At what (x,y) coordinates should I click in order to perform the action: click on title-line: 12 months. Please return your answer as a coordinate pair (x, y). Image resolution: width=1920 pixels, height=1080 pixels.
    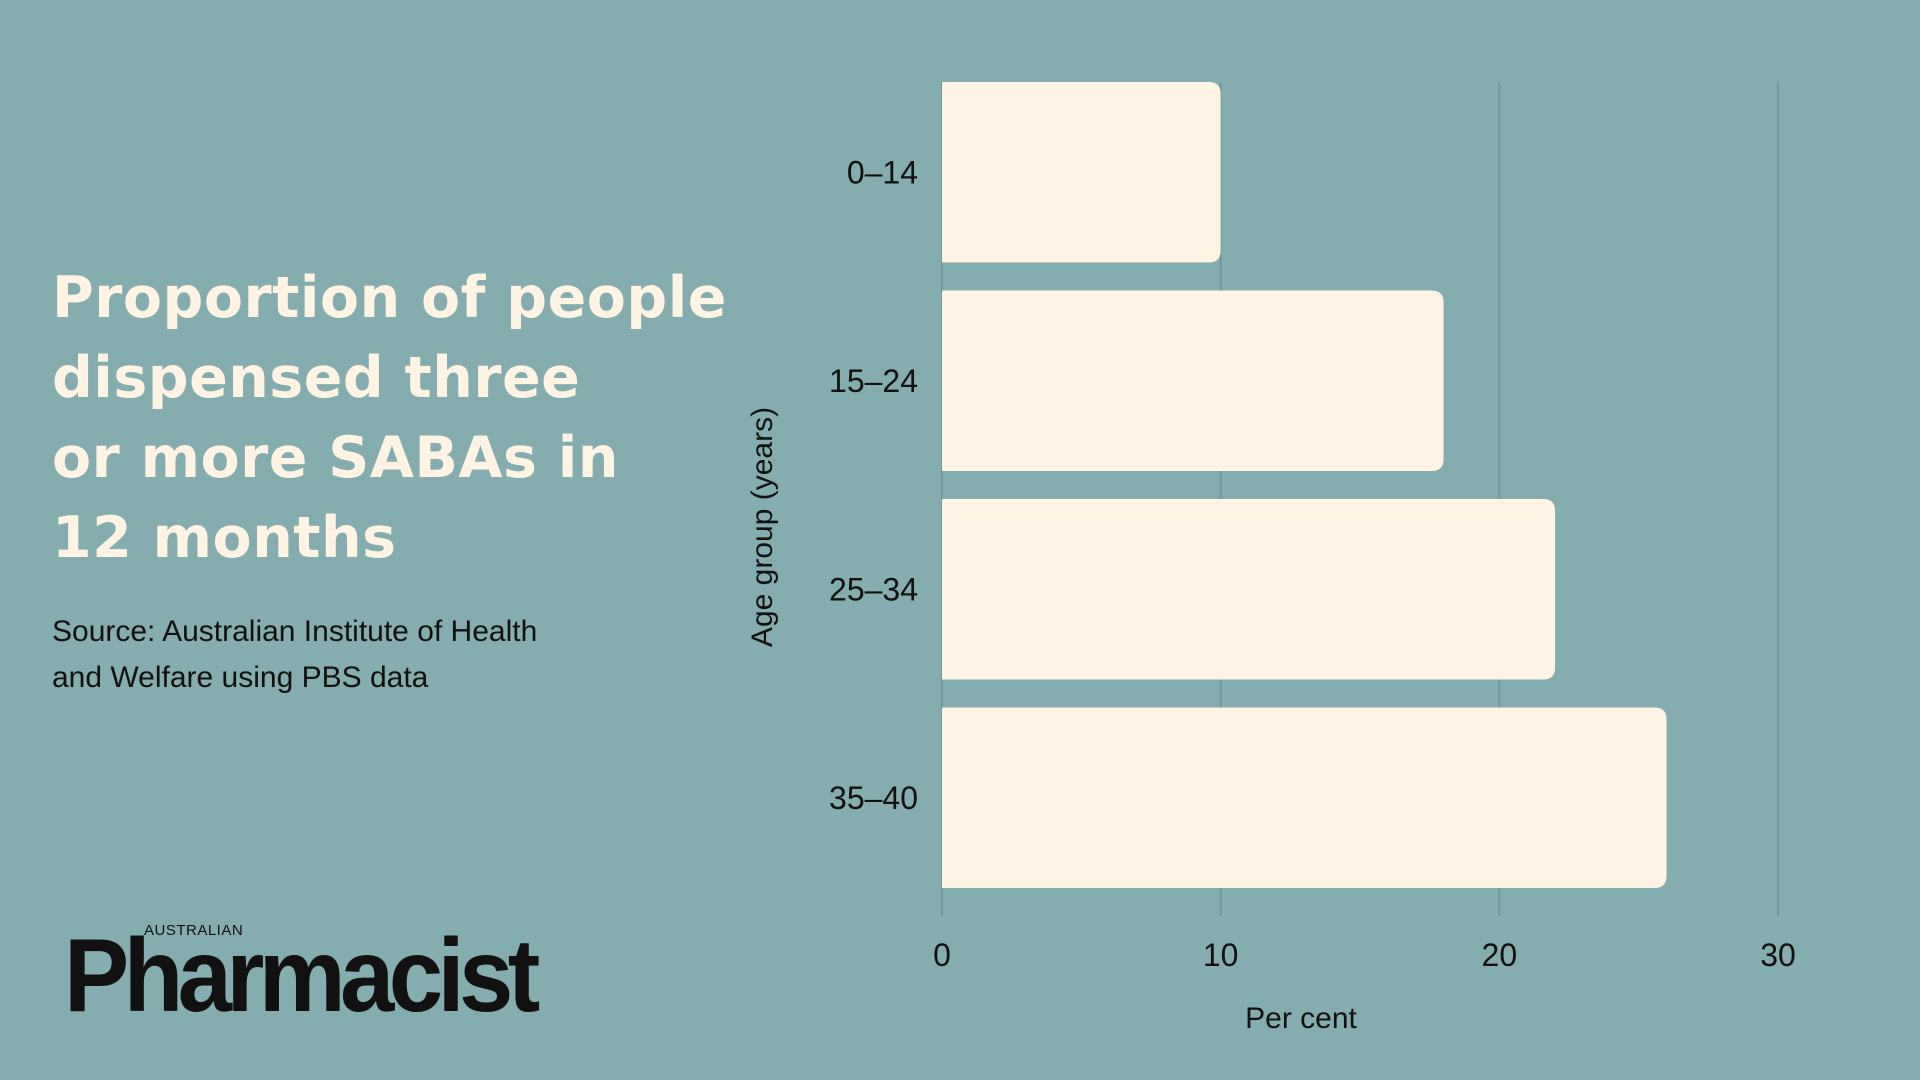
    Looking at the image, I should click on (224, 538).